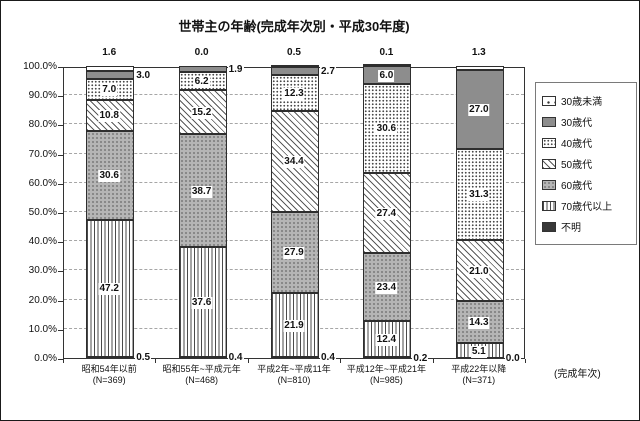  What do you see at coordinates (386, 369) in the screenshot?
I see `category-name: 平成12年~平成21年` at bounding box center [386, 369].